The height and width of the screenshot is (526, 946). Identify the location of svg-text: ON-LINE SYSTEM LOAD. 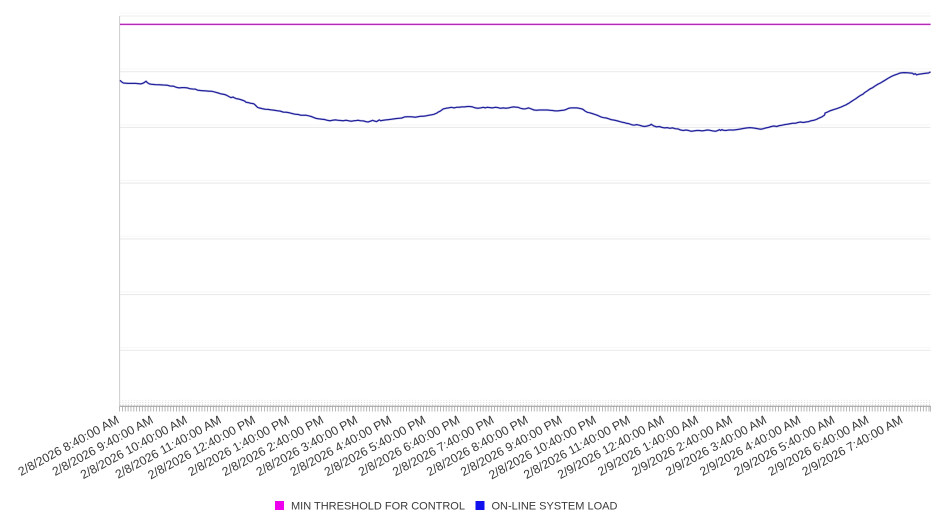
(555, 507).